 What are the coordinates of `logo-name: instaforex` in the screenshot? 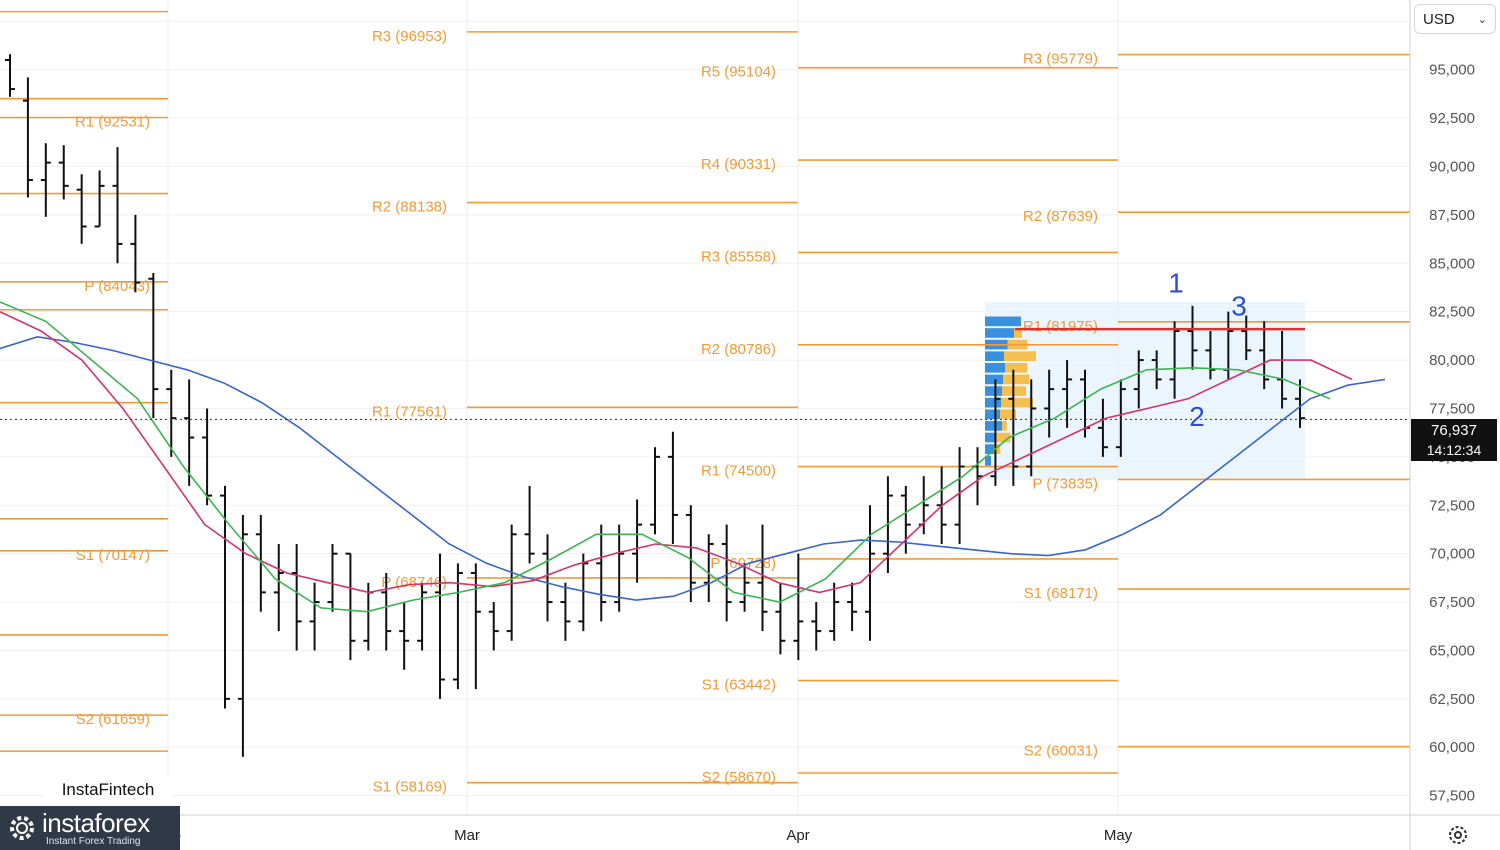 It's located at (96, 823).